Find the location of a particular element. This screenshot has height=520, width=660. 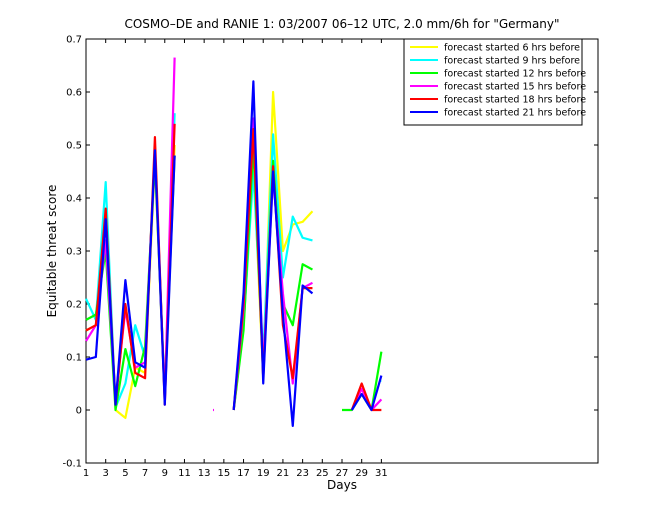

x-tick-label: 19 is located at coordinates (263, 473).